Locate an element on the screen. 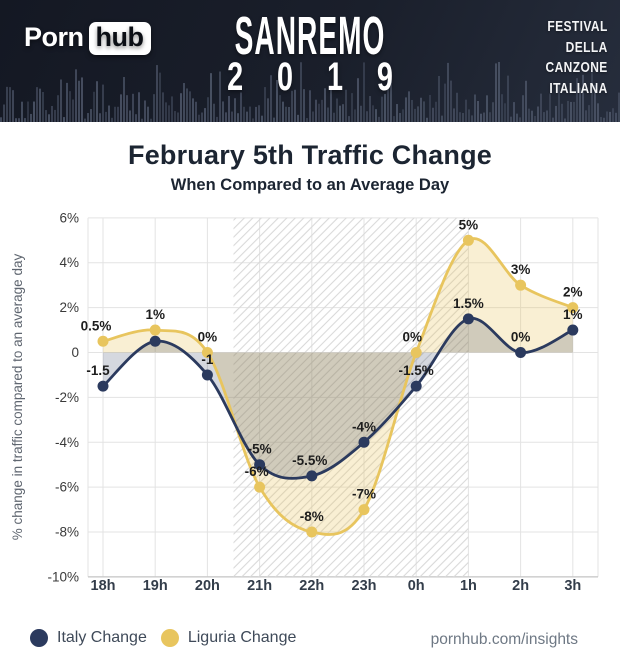 This screenshot has height=669, width=620. legend-label: Liguria Change is located at coordinates (242, 637).